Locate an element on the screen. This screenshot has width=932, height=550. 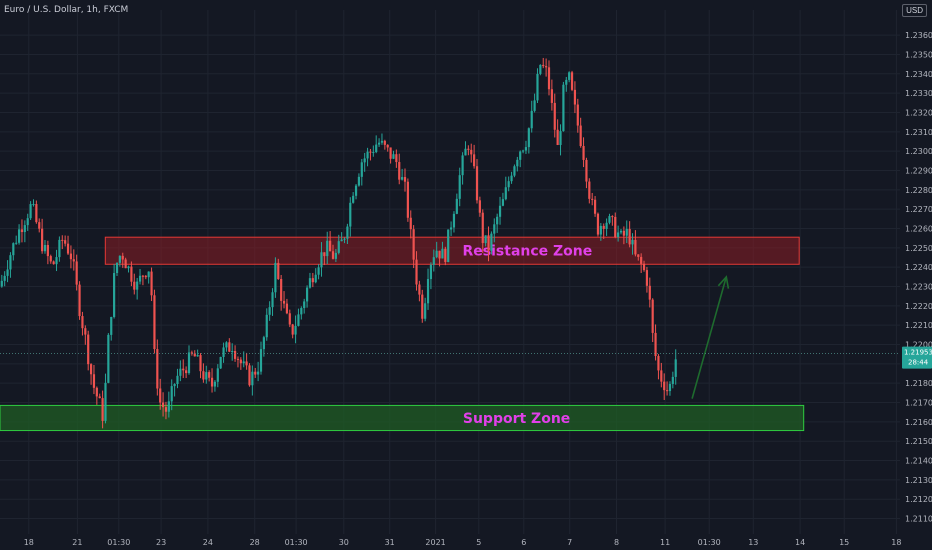
trend-arrow-line is located at coordinates (709, 337).